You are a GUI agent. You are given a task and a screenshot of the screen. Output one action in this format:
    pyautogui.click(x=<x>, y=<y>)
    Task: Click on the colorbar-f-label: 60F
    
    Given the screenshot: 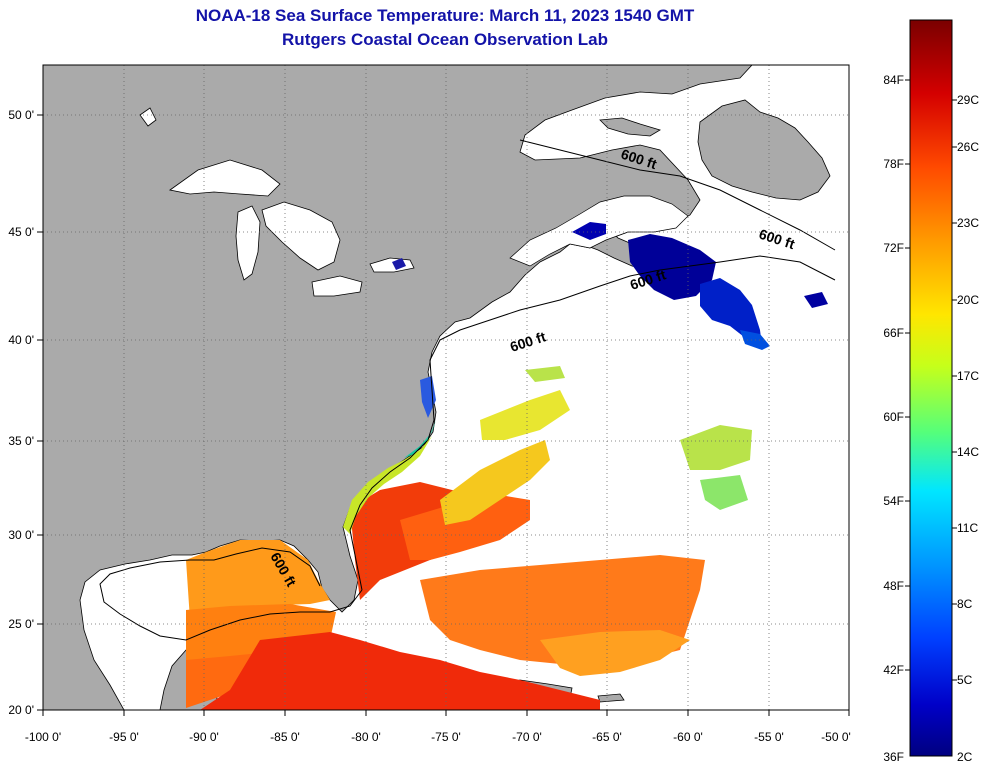 What is the action you would take?
    pyautogui.click(x=893, y=417)
    